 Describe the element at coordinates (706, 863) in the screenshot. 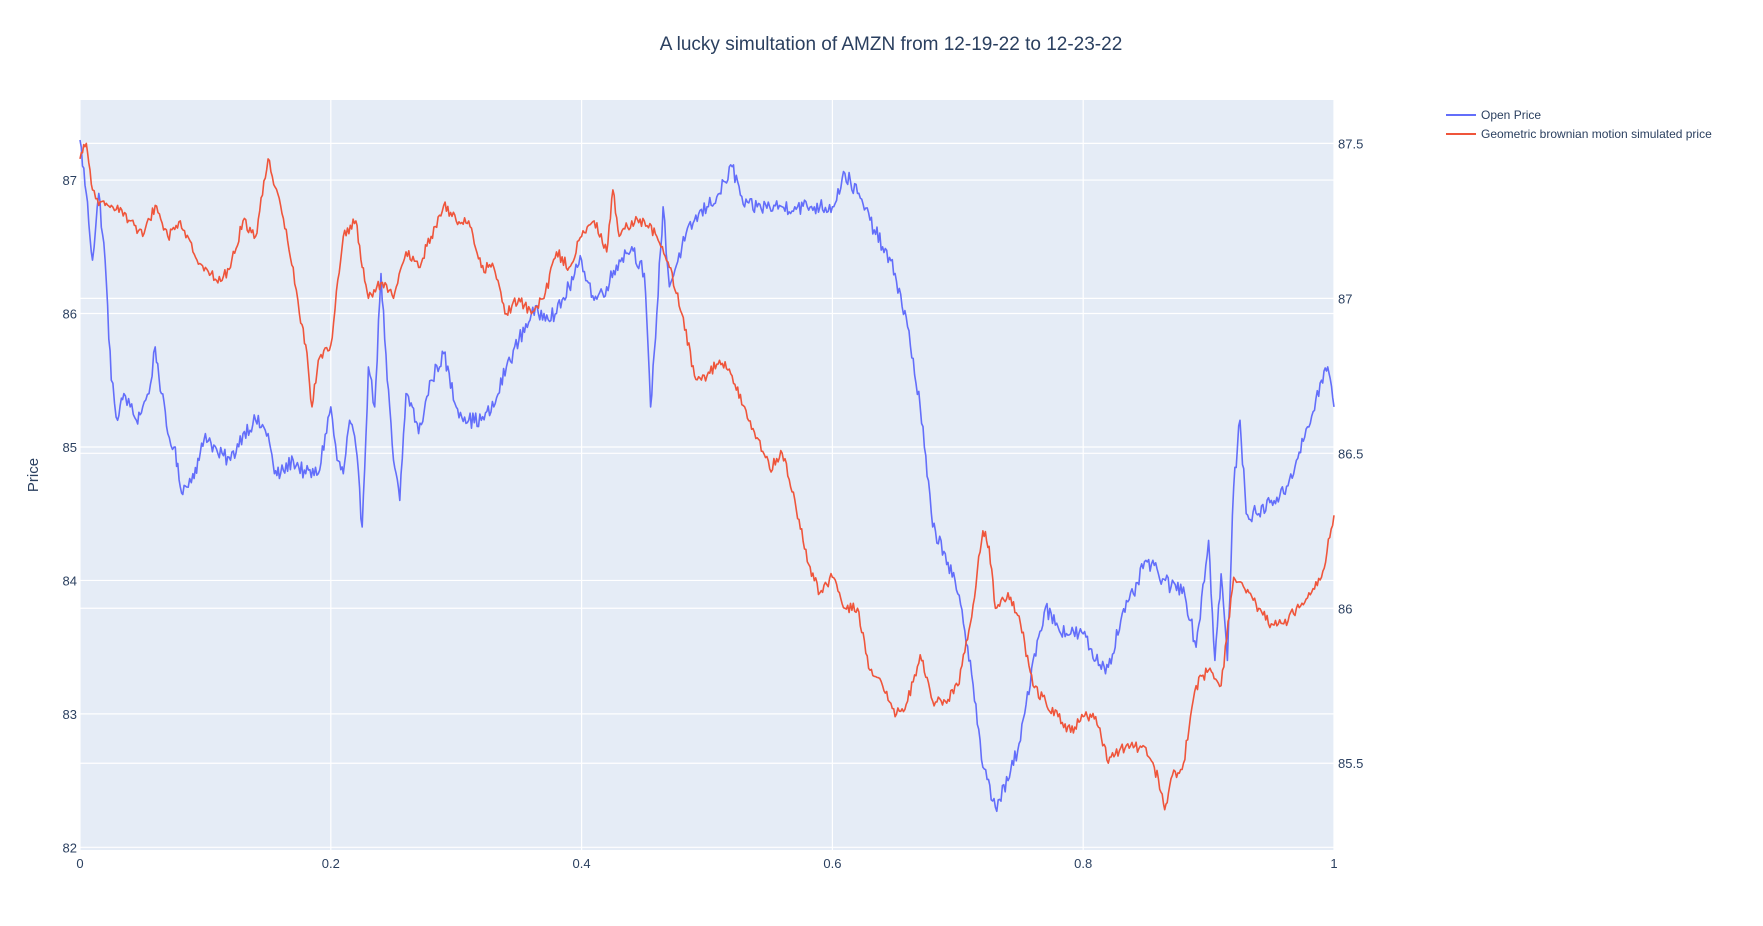

I see `x-tick-labels: 0 0.2 0.4 0.6 0.8 1` at that location.